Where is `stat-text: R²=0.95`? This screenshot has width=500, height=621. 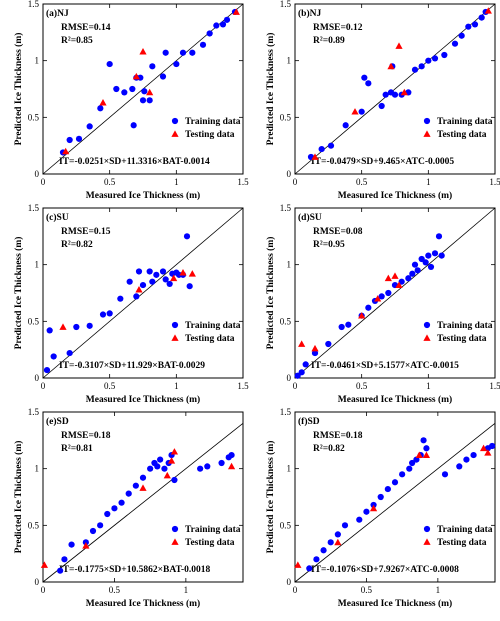
stat-text: R²=0.95 is located at coordinates (329, 245).